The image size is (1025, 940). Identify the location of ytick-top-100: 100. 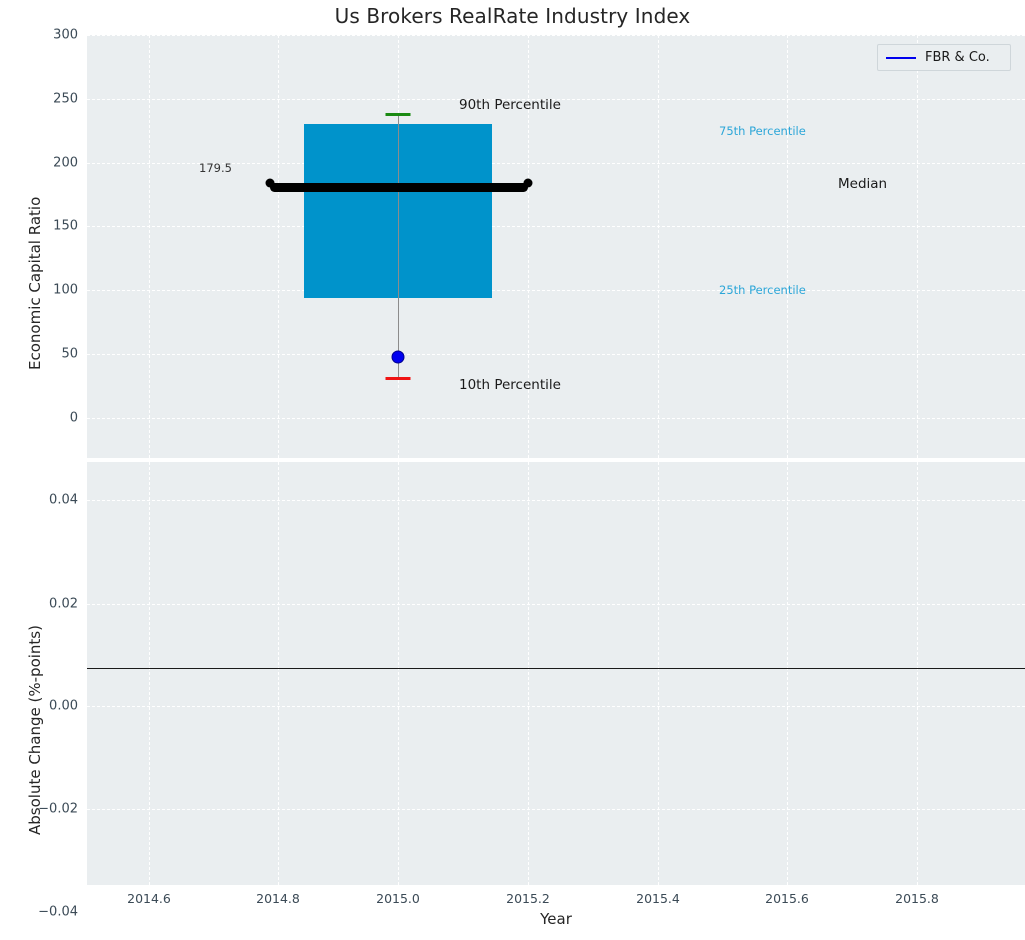
(65, 290).